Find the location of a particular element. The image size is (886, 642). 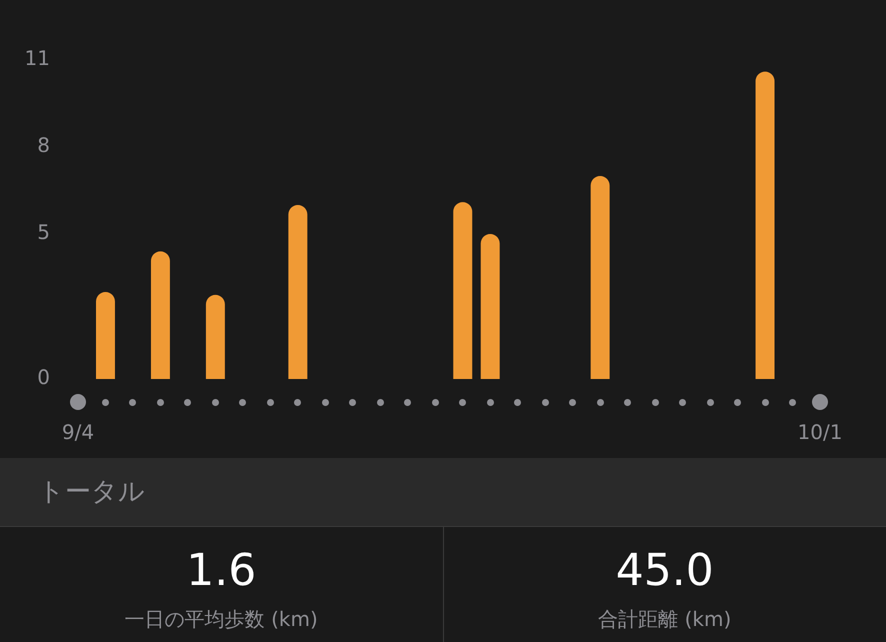

y-tick-label: 8 is located at coordinates (43, 145).